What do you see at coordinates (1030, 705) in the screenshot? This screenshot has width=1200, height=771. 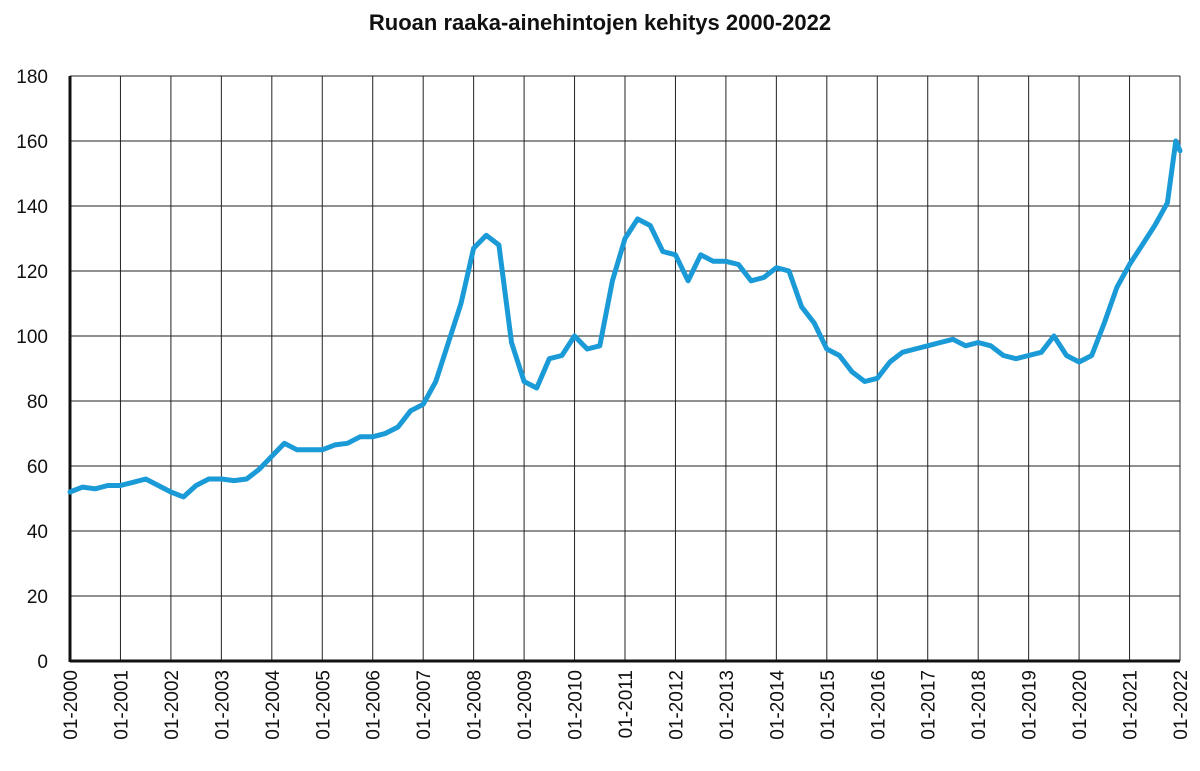 I see `x-tick-label: 01-2019` at bounding box center [1030, 705].